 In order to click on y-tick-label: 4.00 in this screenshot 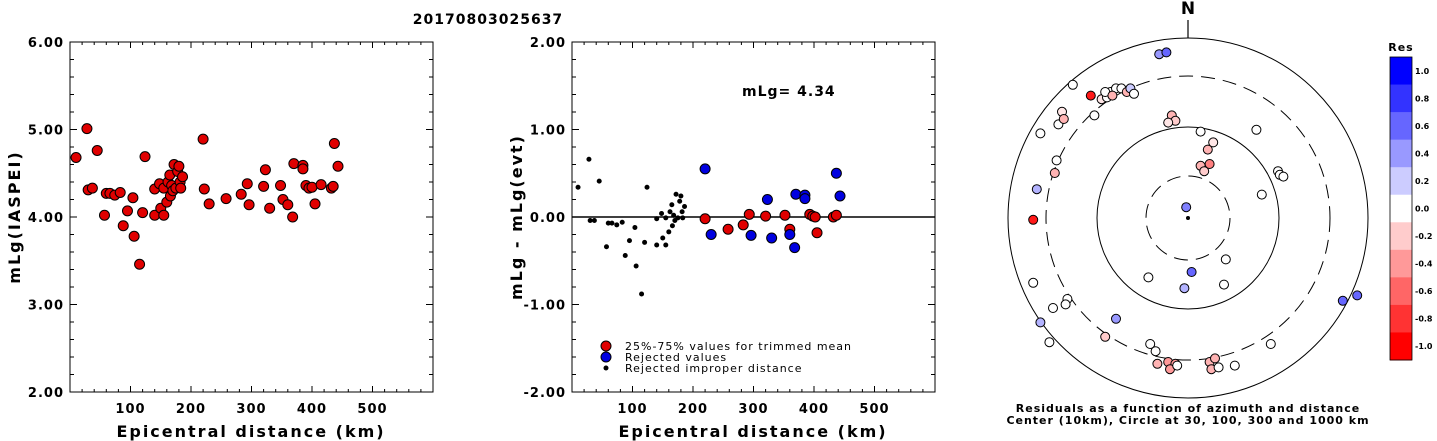, I will do `click(46, 218)`.